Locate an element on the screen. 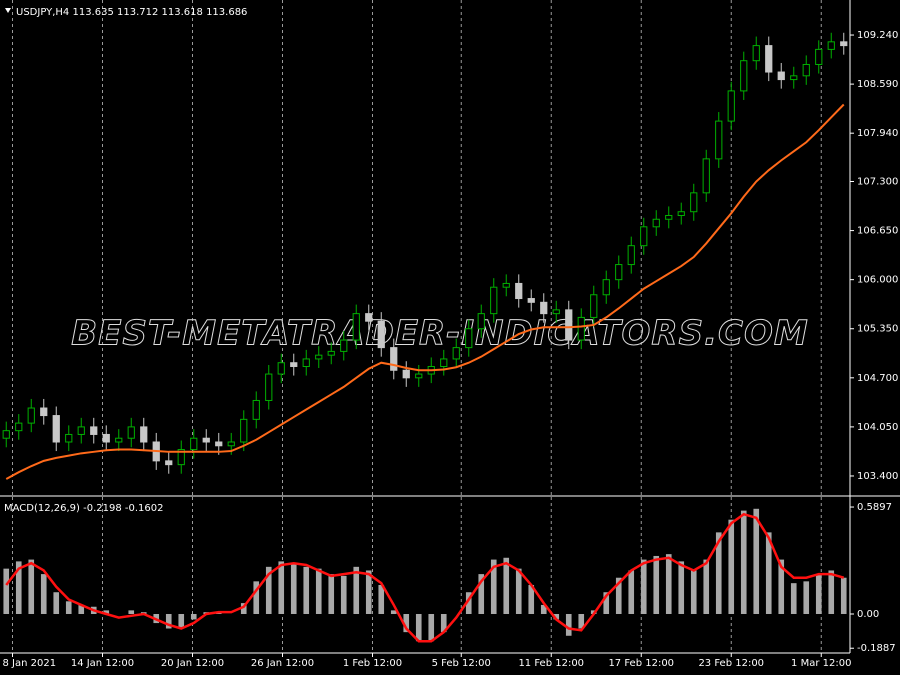 The height and width of the screenshot is (675, 900). x-tick-label: 26 Jan 12:00 is located at coordinates (282, 663).